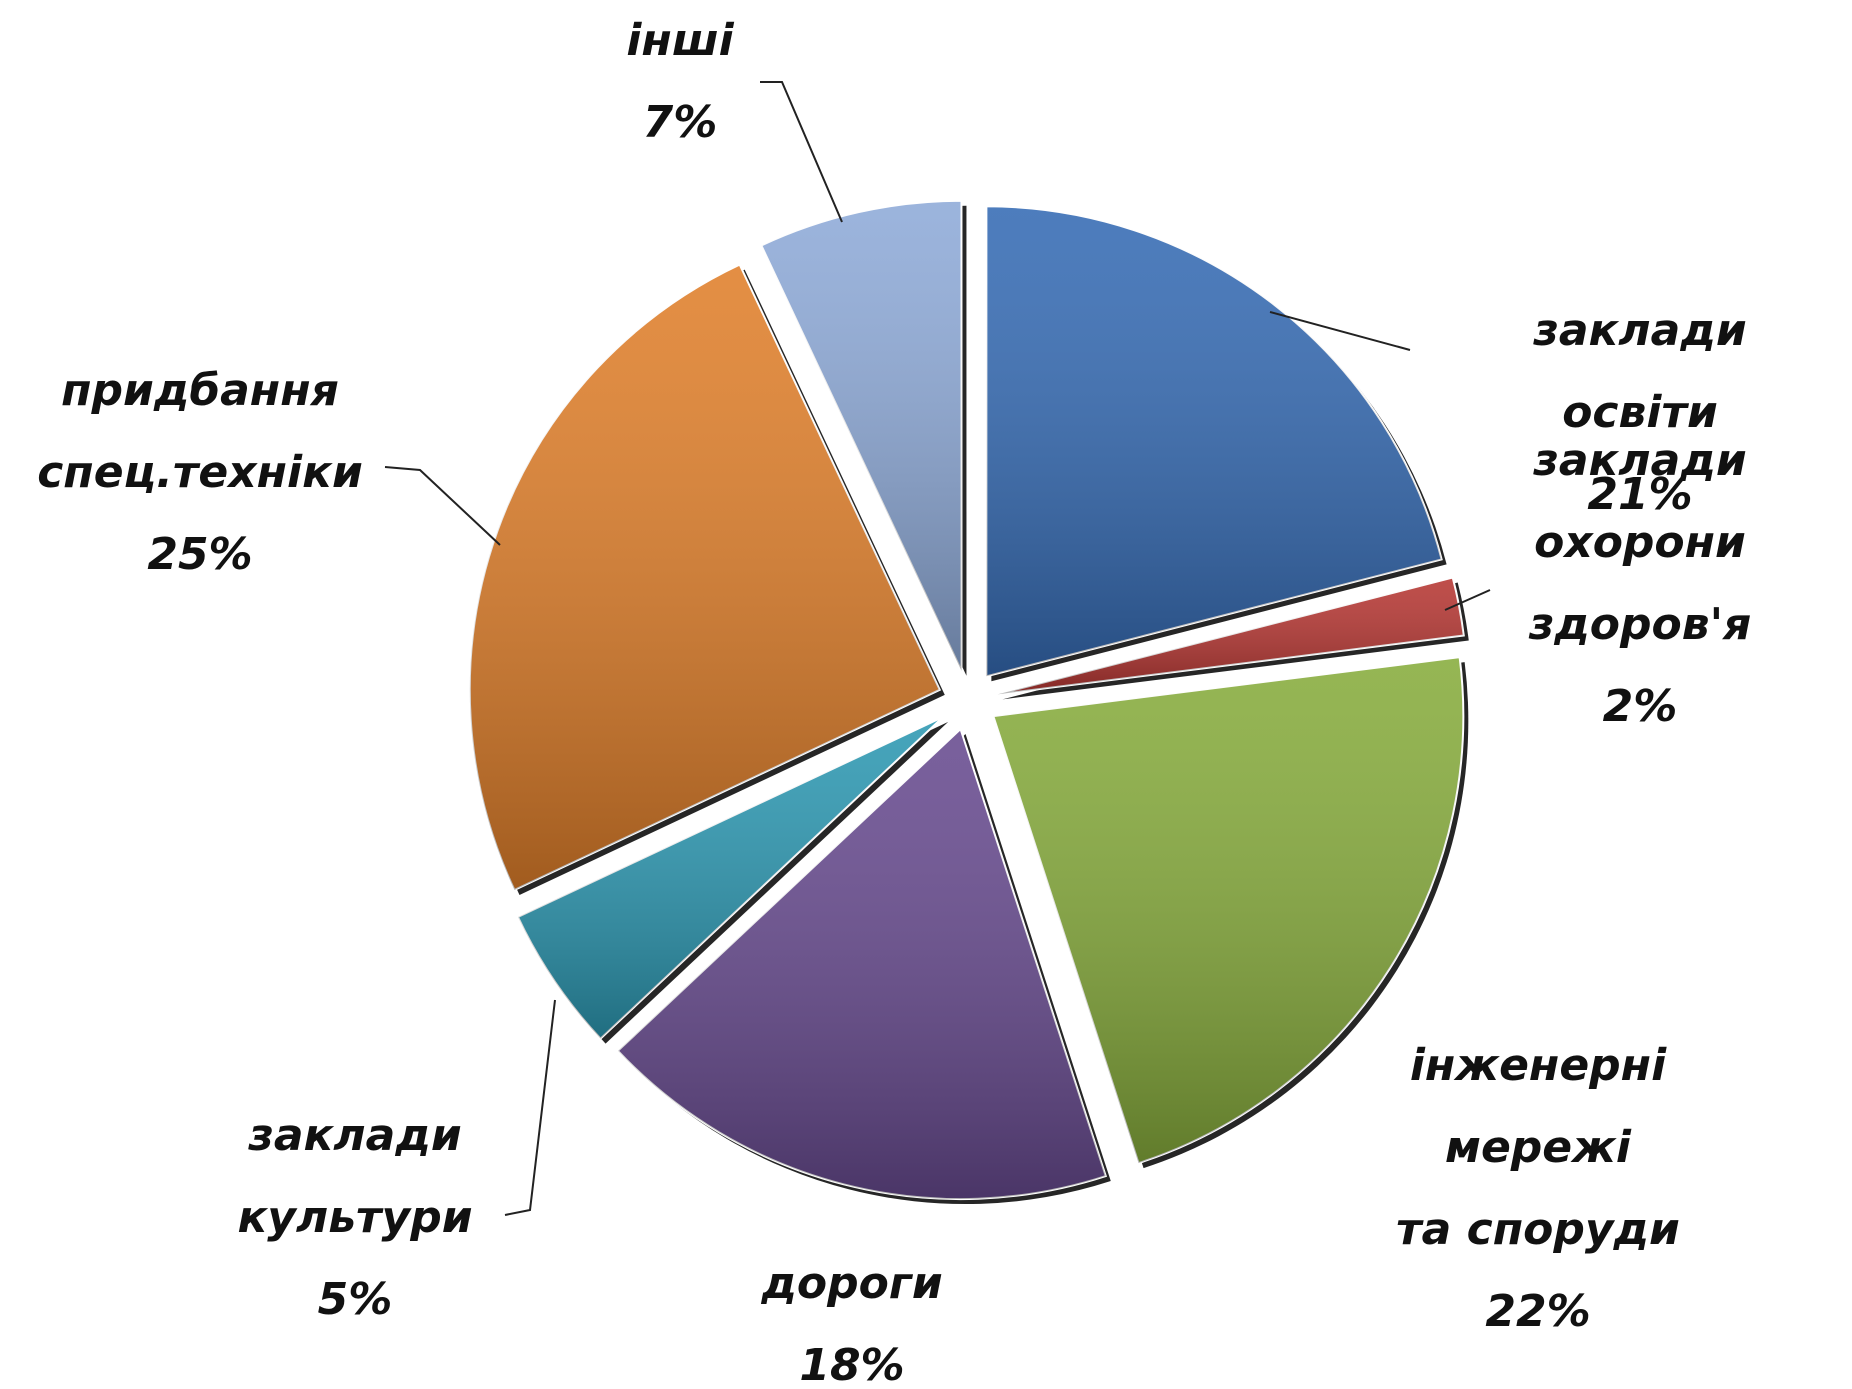 The width and height of the screenshot is (1852, 1389). What do you see at coordinates (1640, 494) in the screenshot?
I see `value-label: 21%` at bounding box center [1640, 494].